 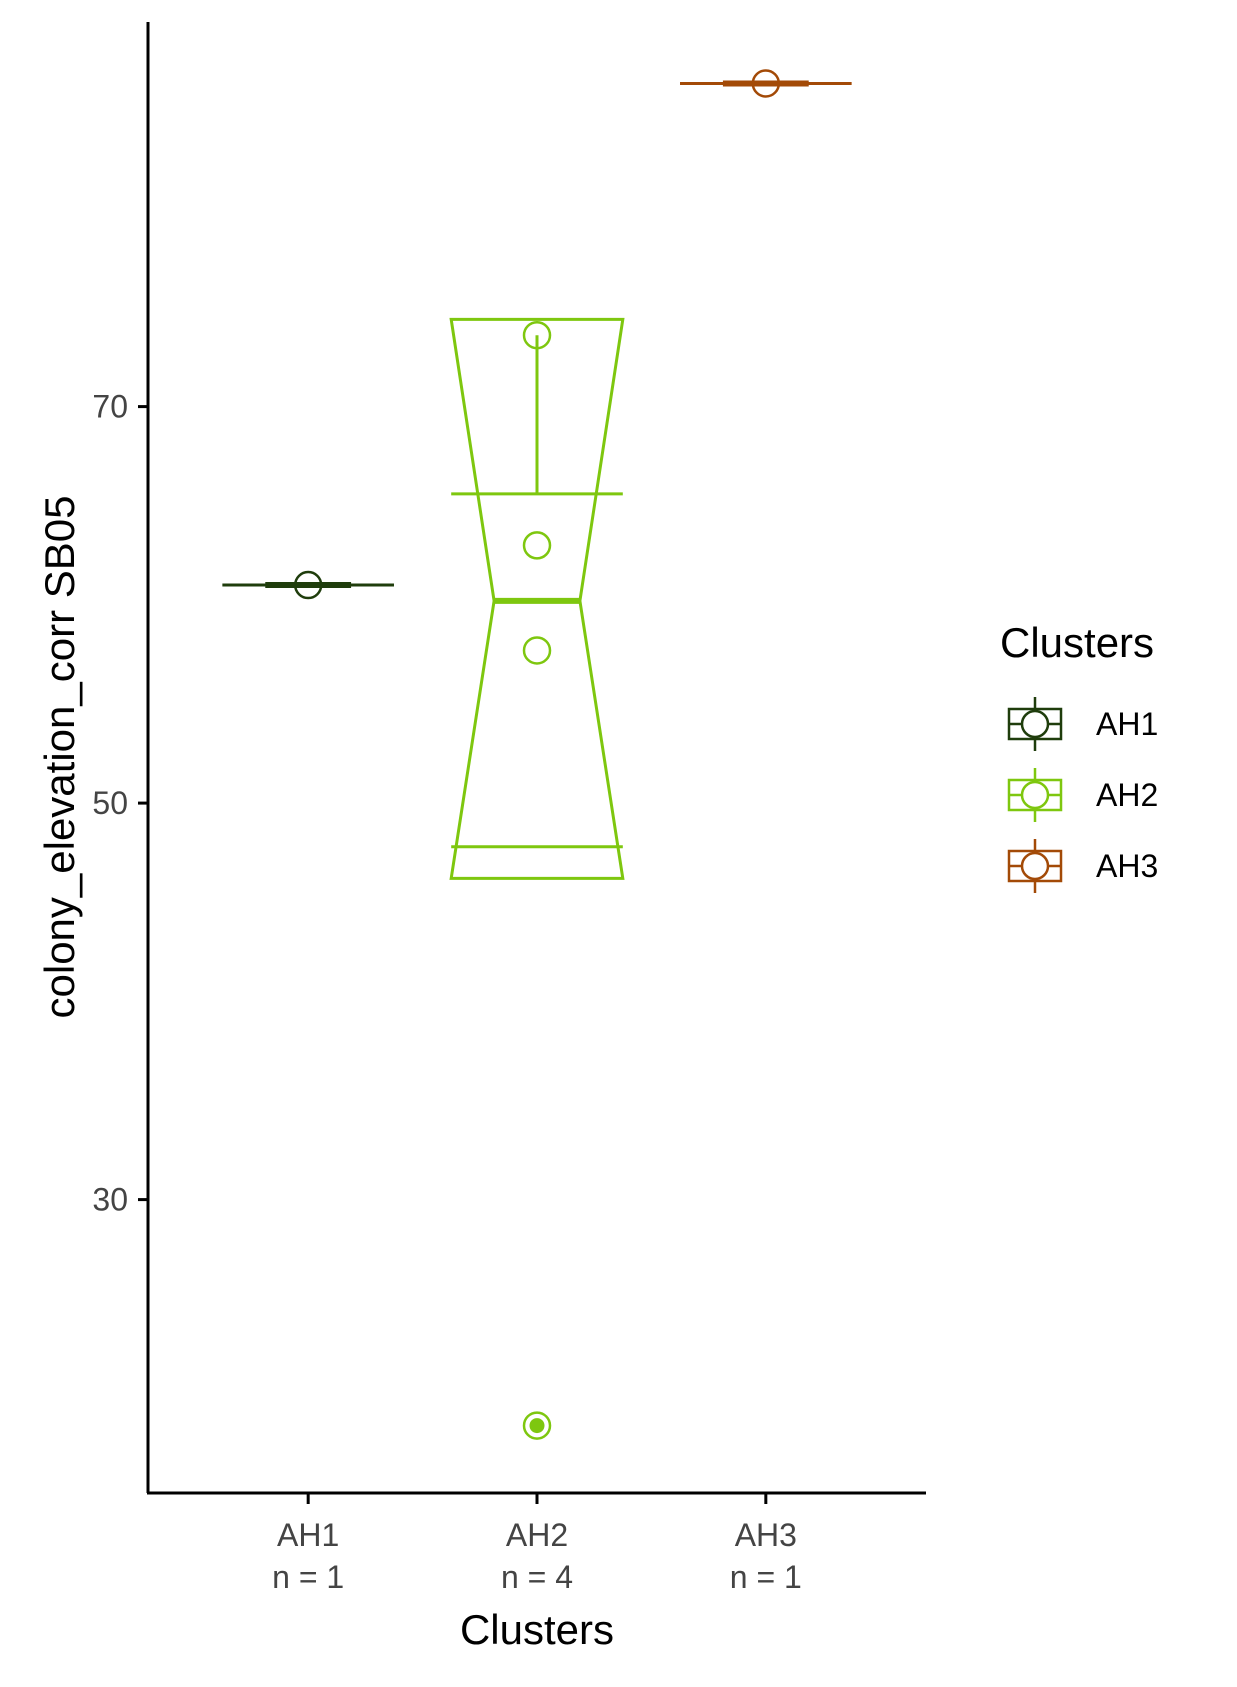 I want to click on y-tick-label: 50, so click(x=110, y=803).